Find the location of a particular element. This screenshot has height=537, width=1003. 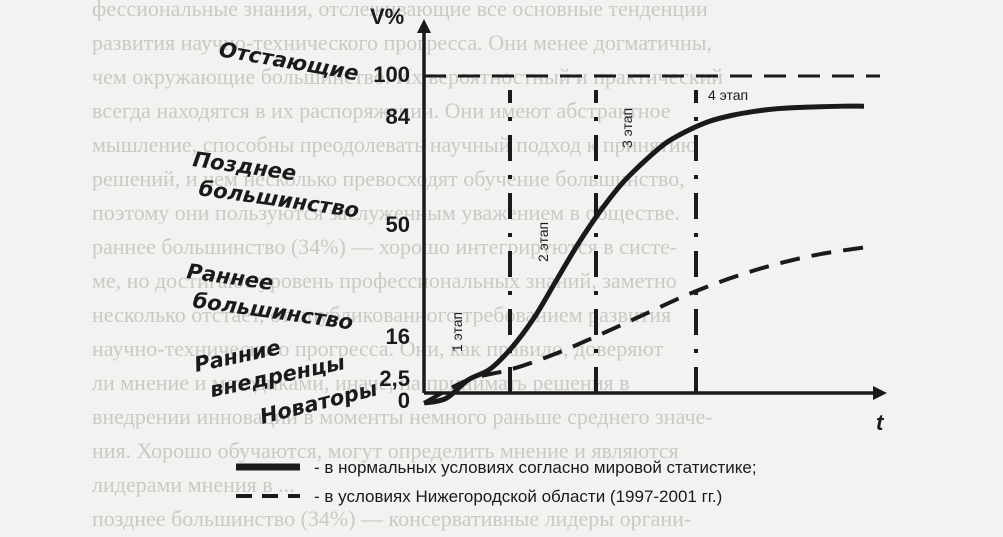

stage-label: 3 этап is located at coordinates (627, 128).